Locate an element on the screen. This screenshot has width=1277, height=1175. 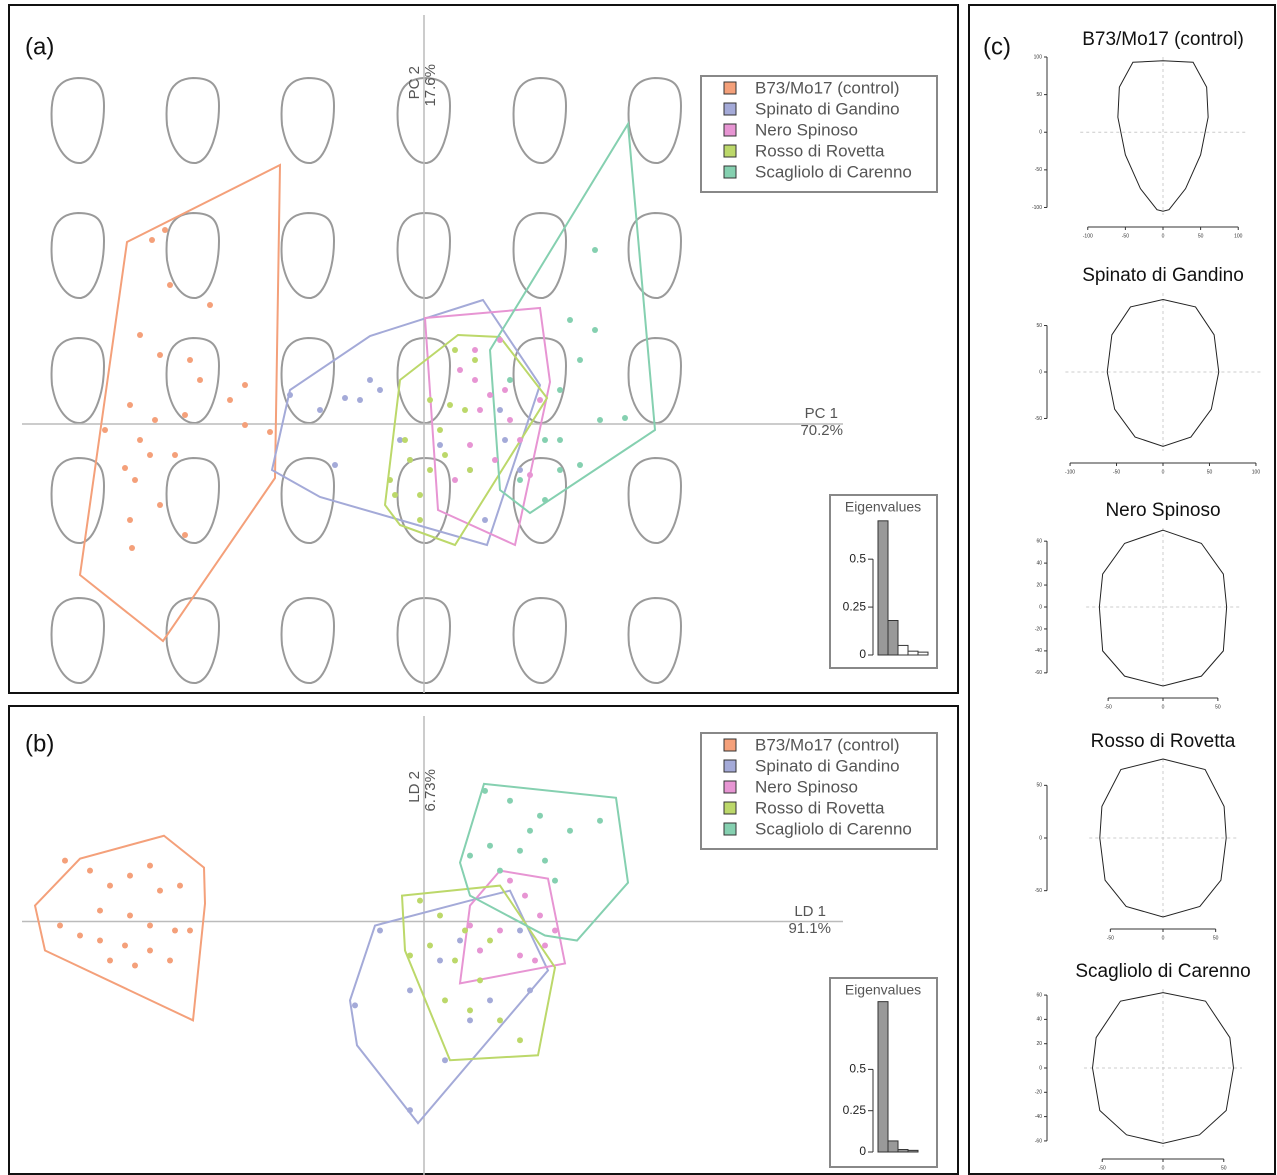
subplot-title: Rosso di Rovetta is located at coordinates (1163, 741).